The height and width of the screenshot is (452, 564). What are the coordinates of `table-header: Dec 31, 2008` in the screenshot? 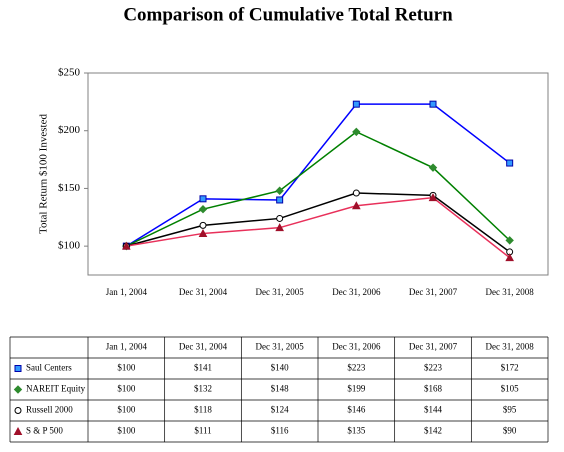 It's located at (510, 347).